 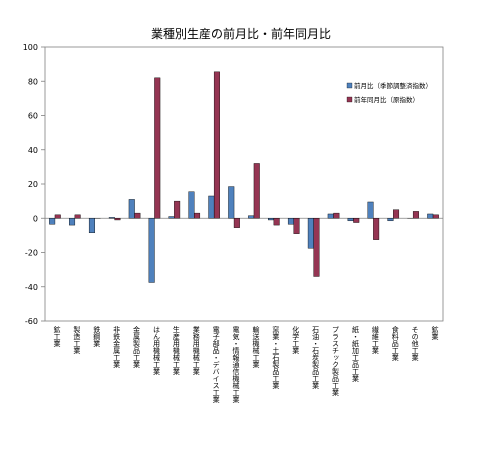 What do you see at coordinates (395, 343) in the screenshot?
I see `category-label: 食料品工業` at bounding box center [395, 343].